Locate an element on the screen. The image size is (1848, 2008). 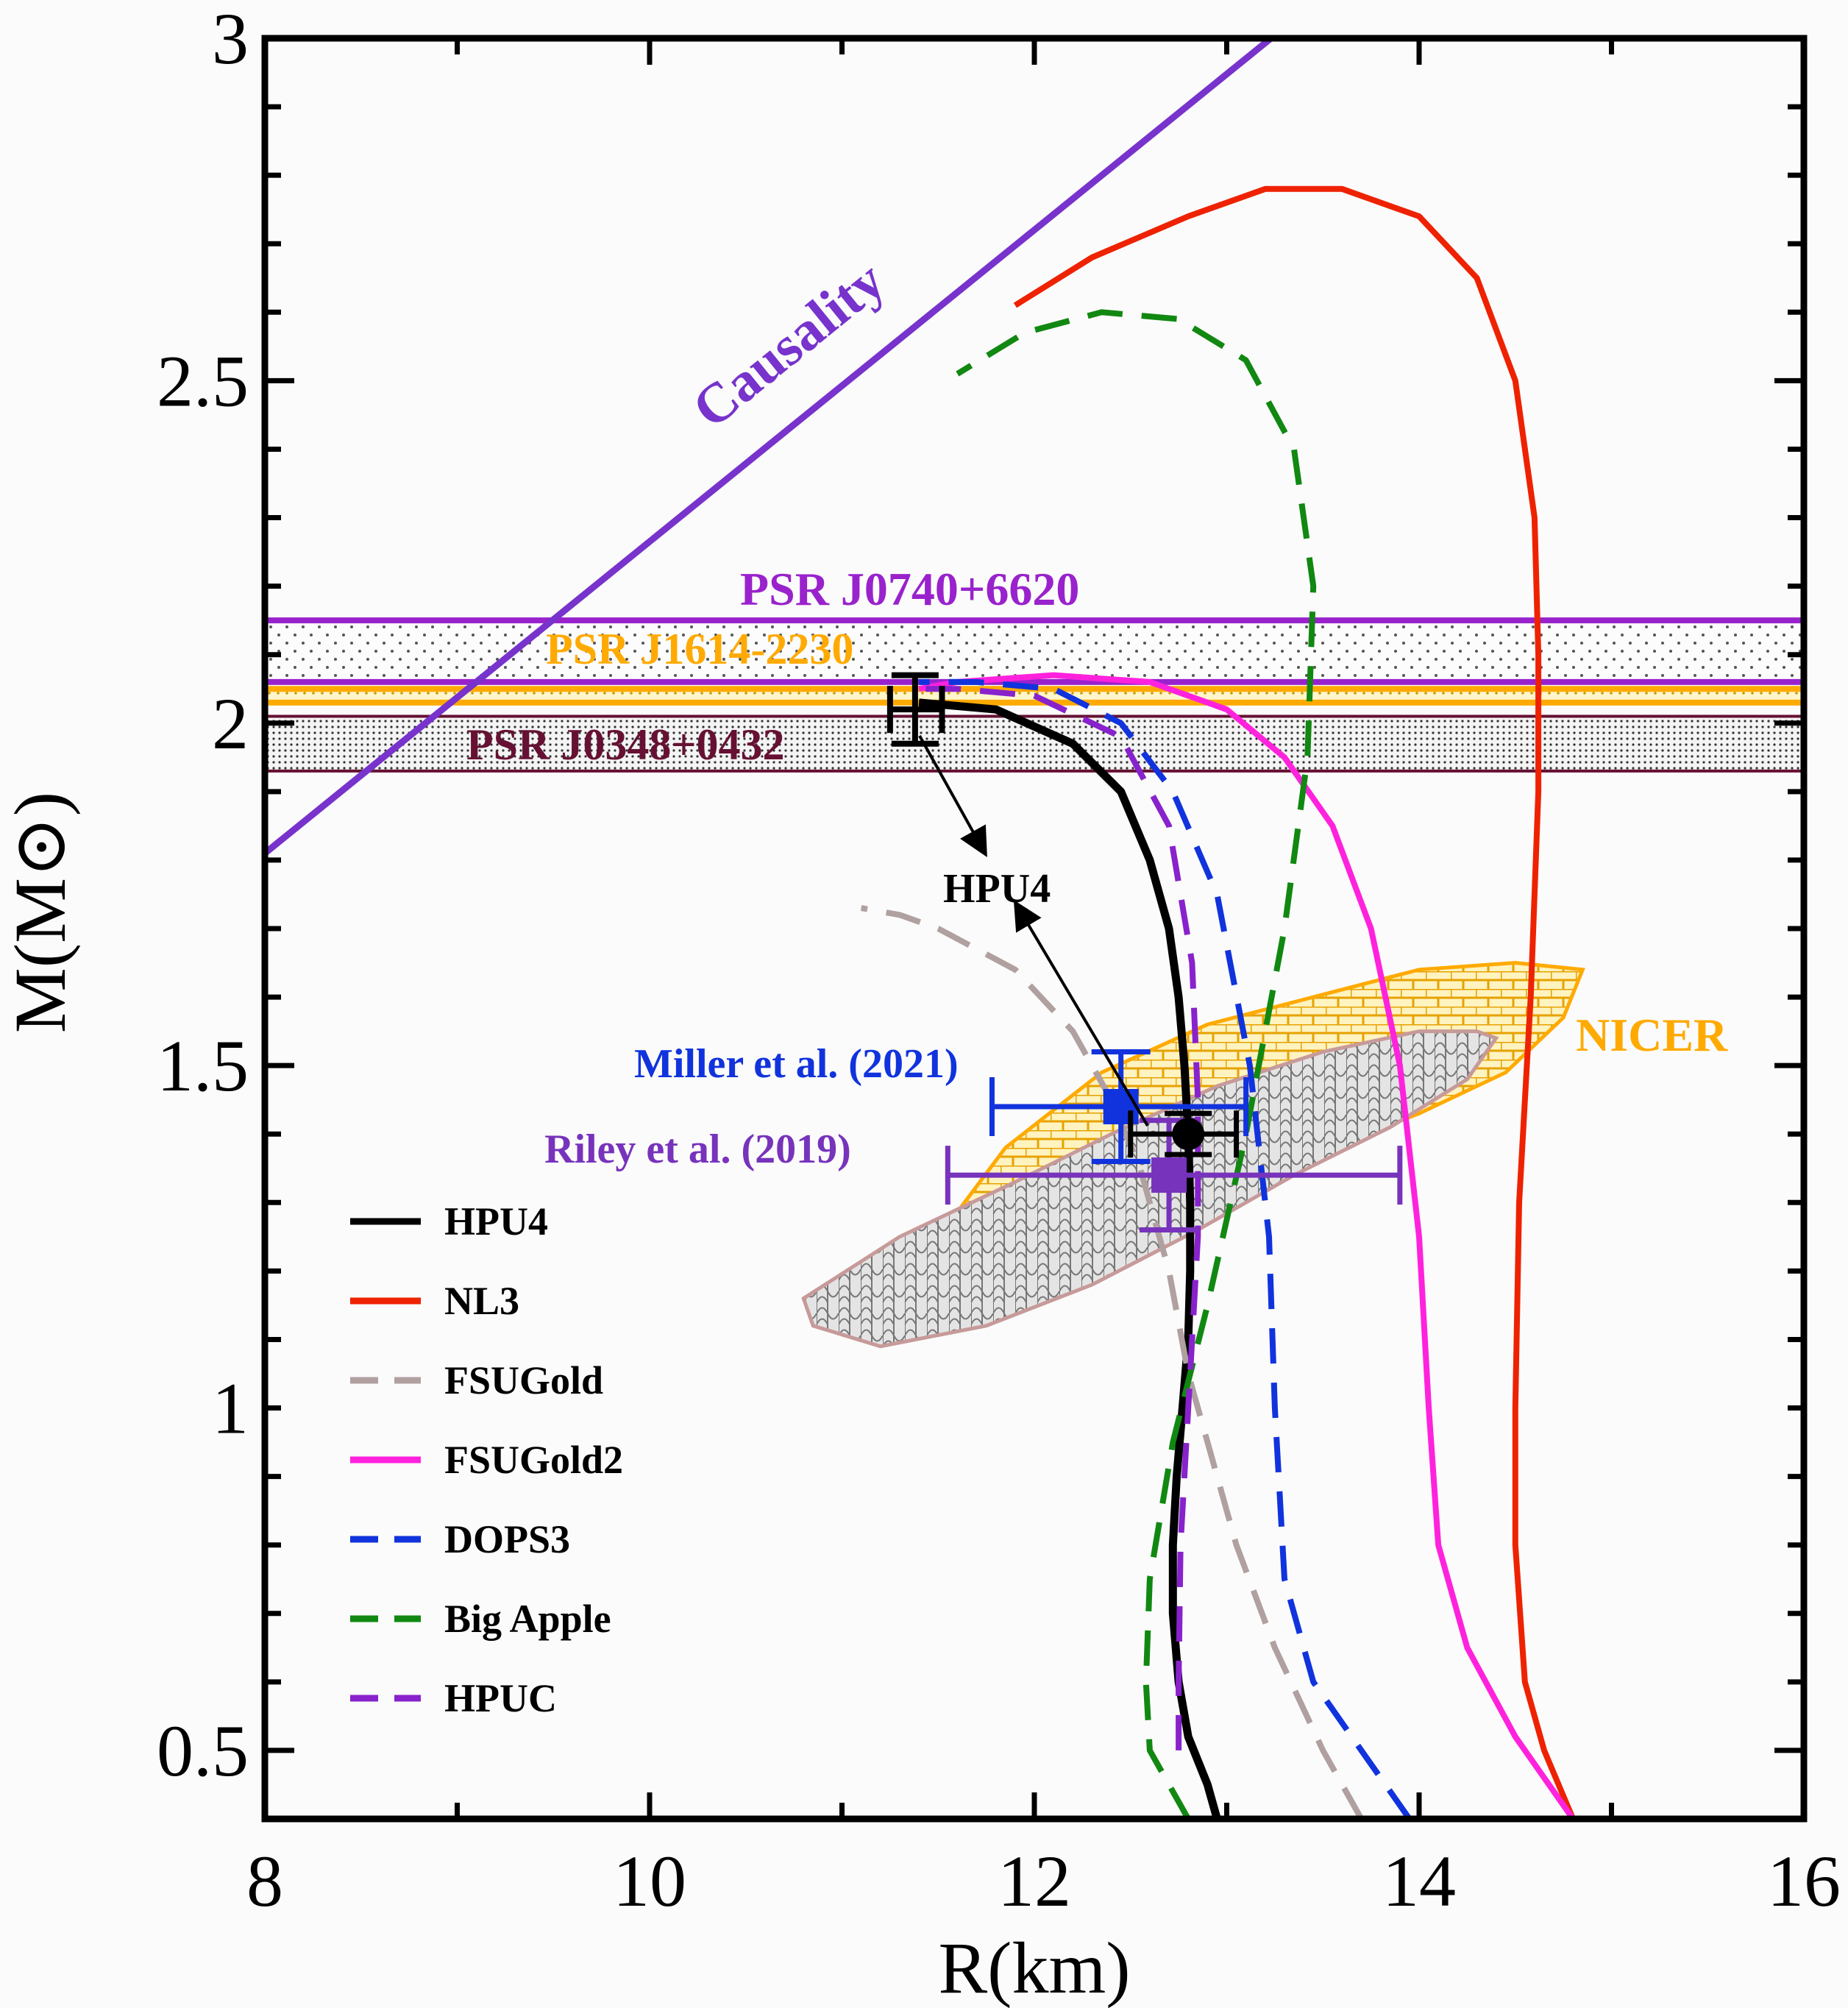
x-tick-label: 16 is located at coordinates (1804, 1881).